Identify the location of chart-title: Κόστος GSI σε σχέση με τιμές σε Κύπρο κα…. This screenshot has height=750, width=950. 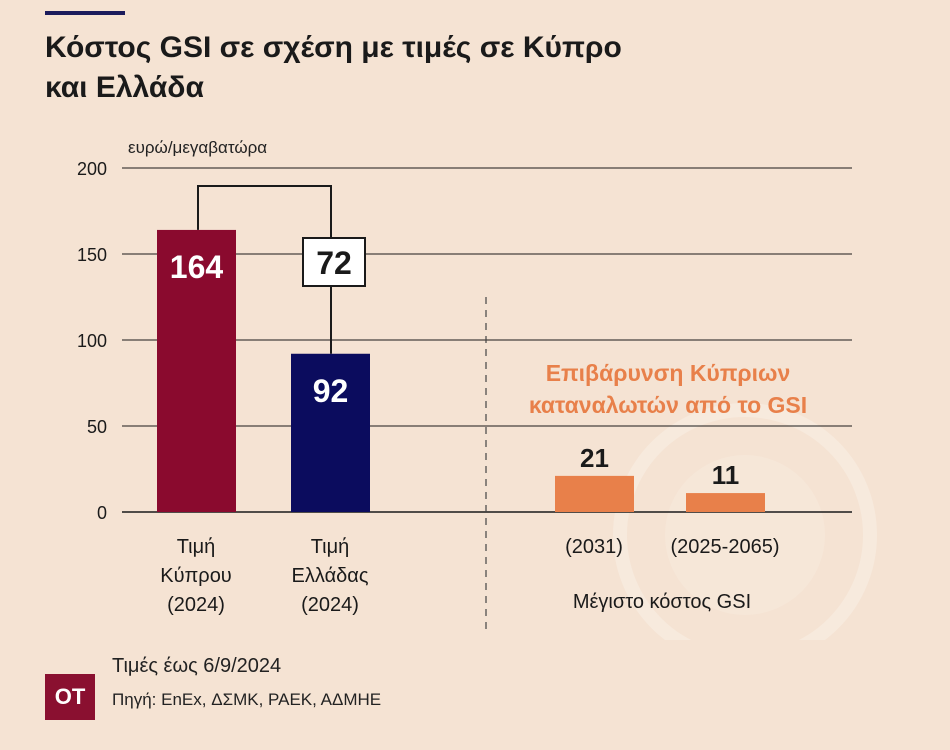
(395, 68).